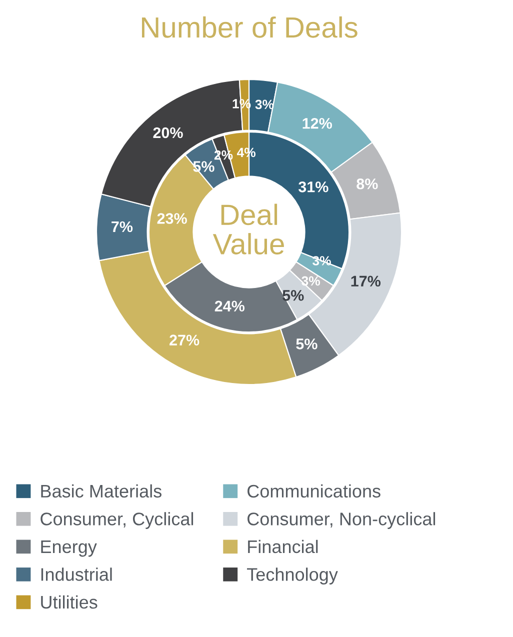  What do you see at coordinates (69, 602) in the screenshot?
I see `legend-label: Utilities` at bounding box center [69, 602].